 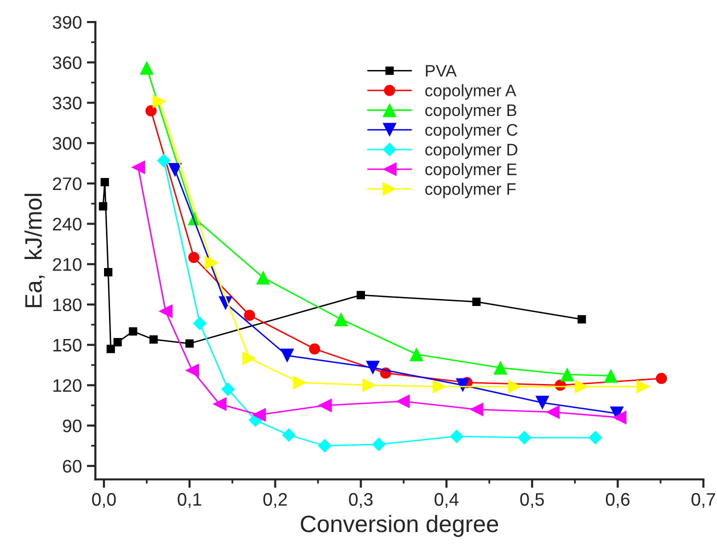 What do you see at coordinates (704, 500) in the screenshot?
I see `x-tick-label: 0,7` at bounding box center [704, 500].